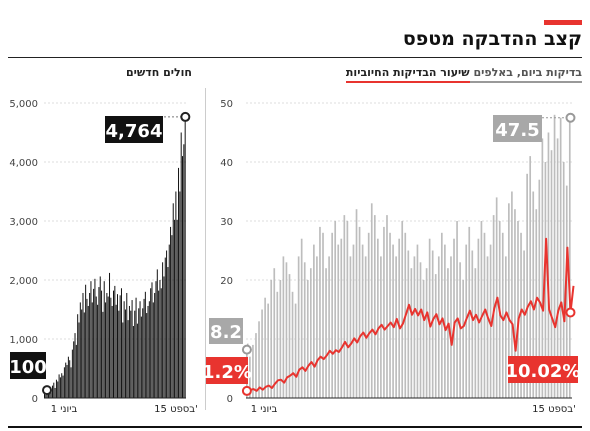 The height and width of the screenshot is (431, 590). I want to click on rate-last-label: 10.02%, so click(543, 371).